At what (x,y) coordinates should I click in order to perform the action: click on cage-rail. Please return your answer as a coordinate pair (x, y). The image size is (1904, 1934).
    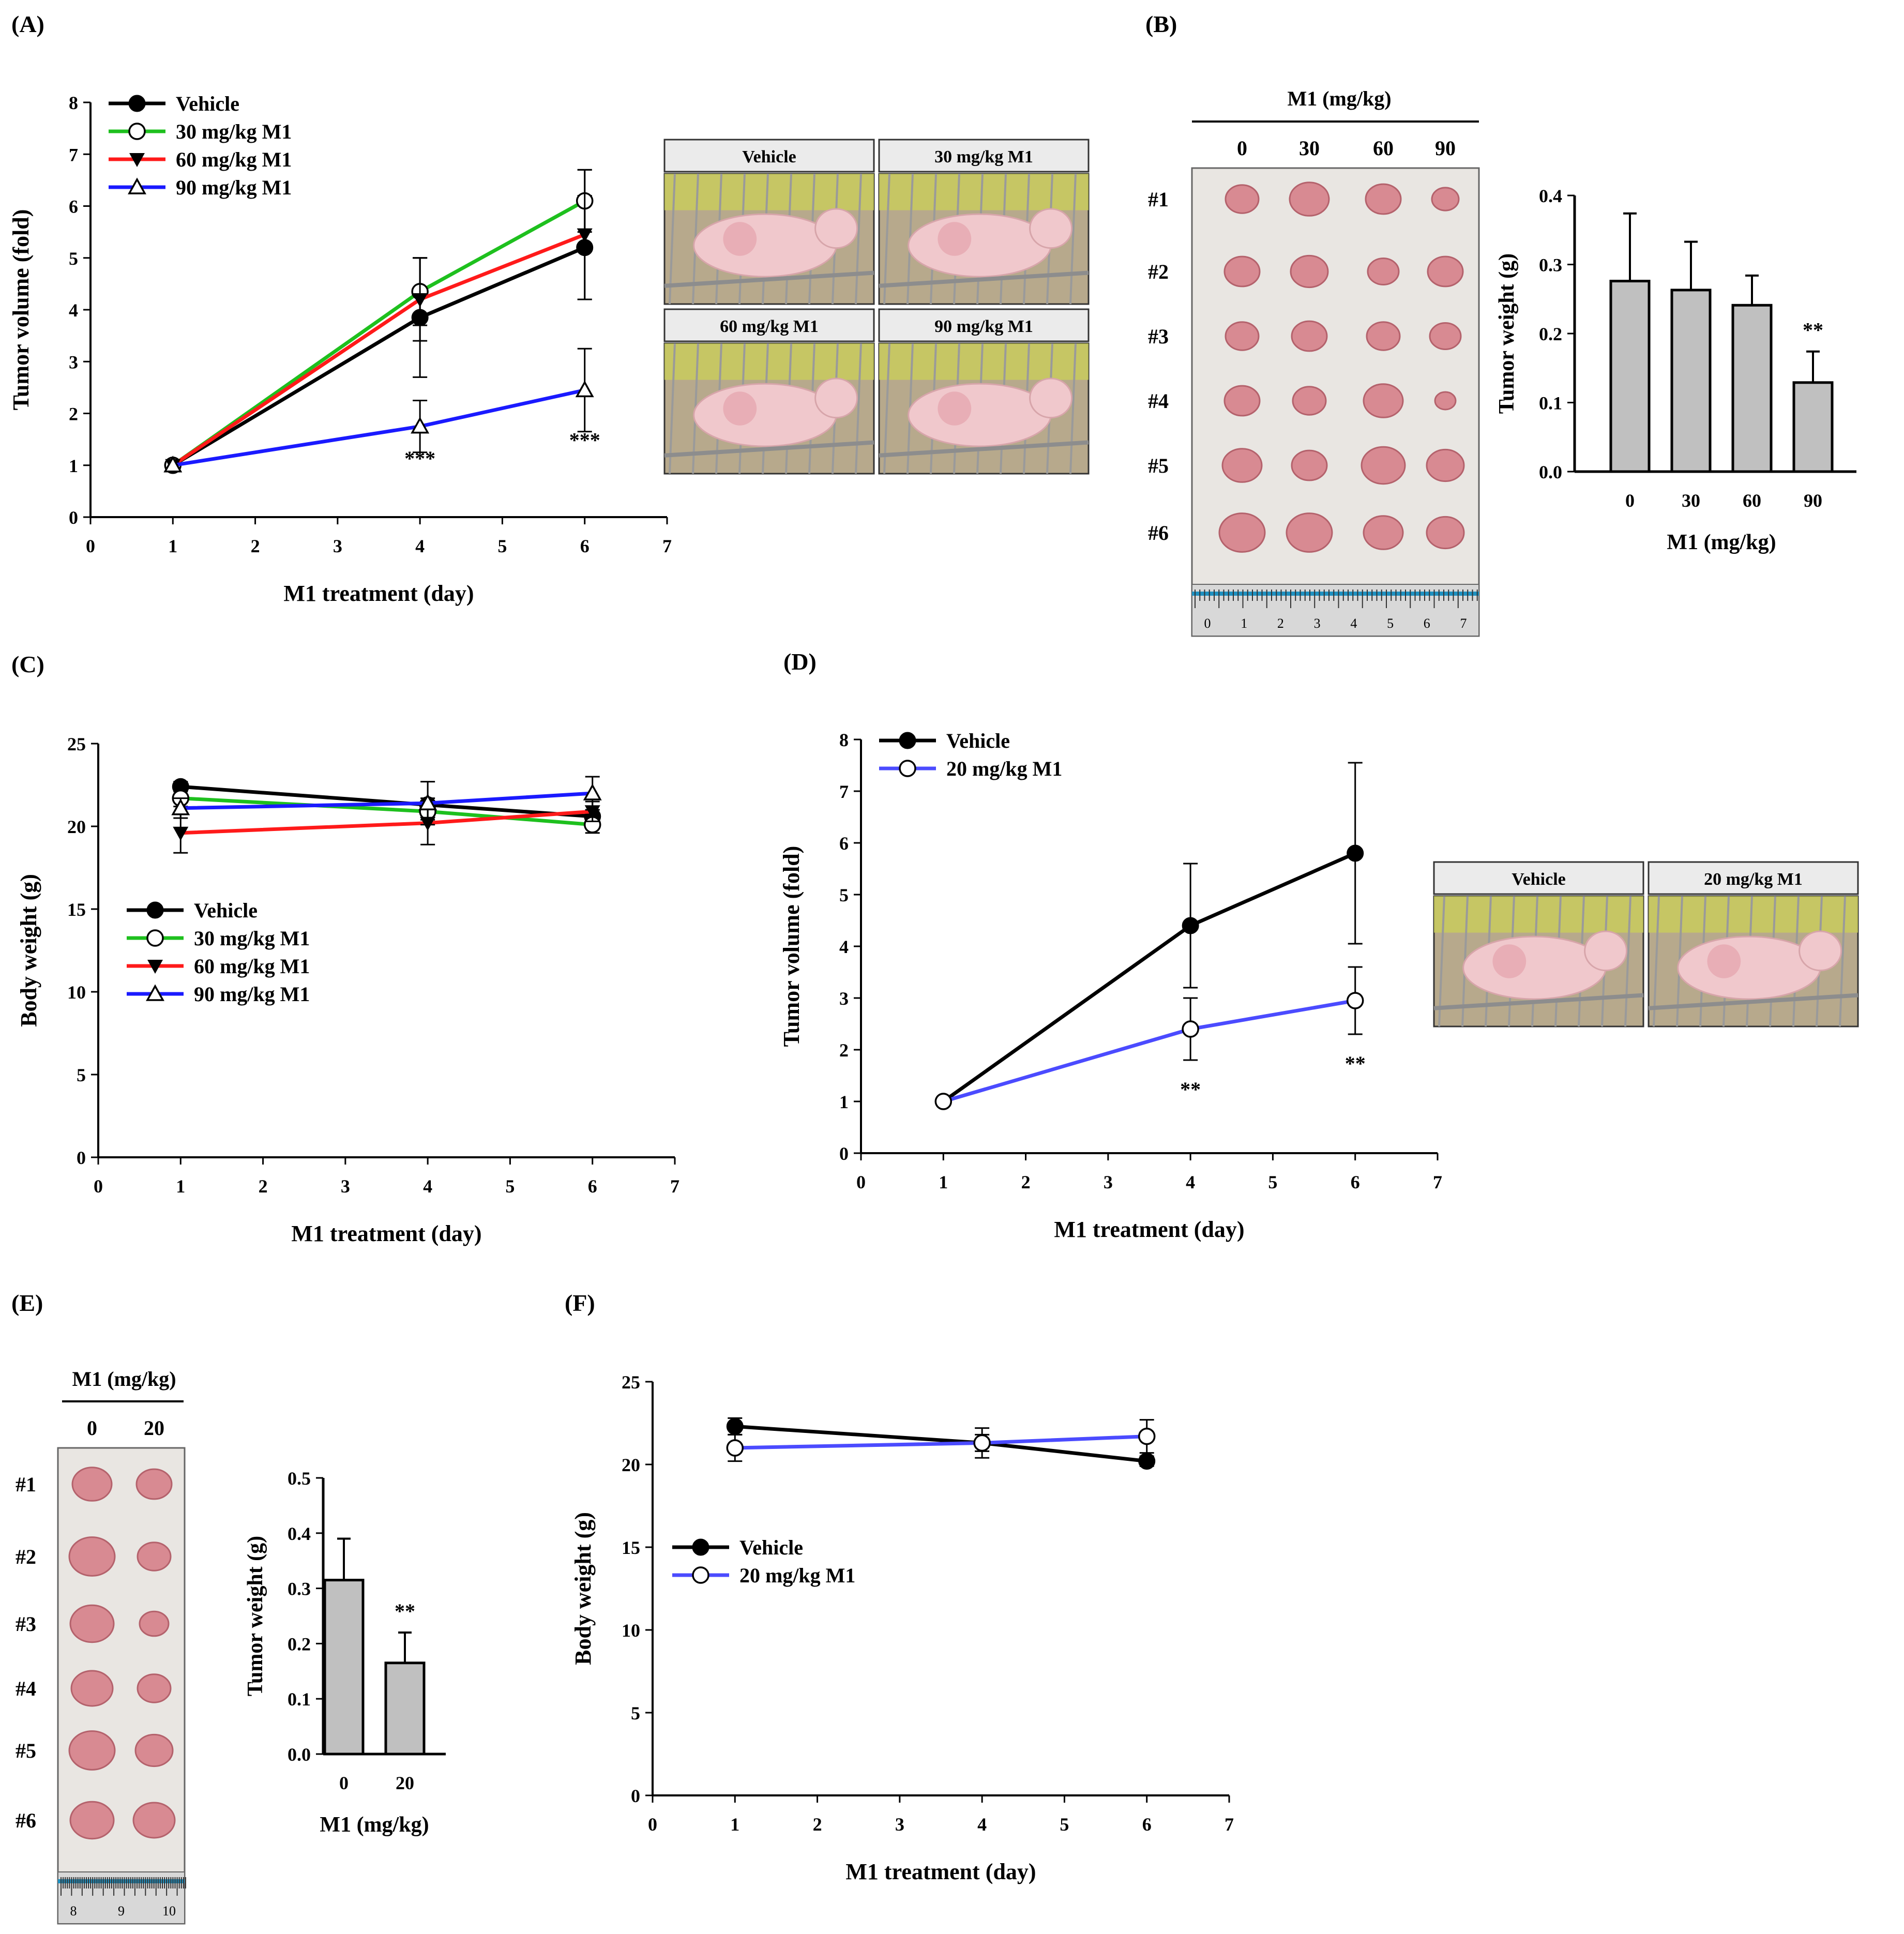
    Looking at the image, I should click on (1538, 1001).